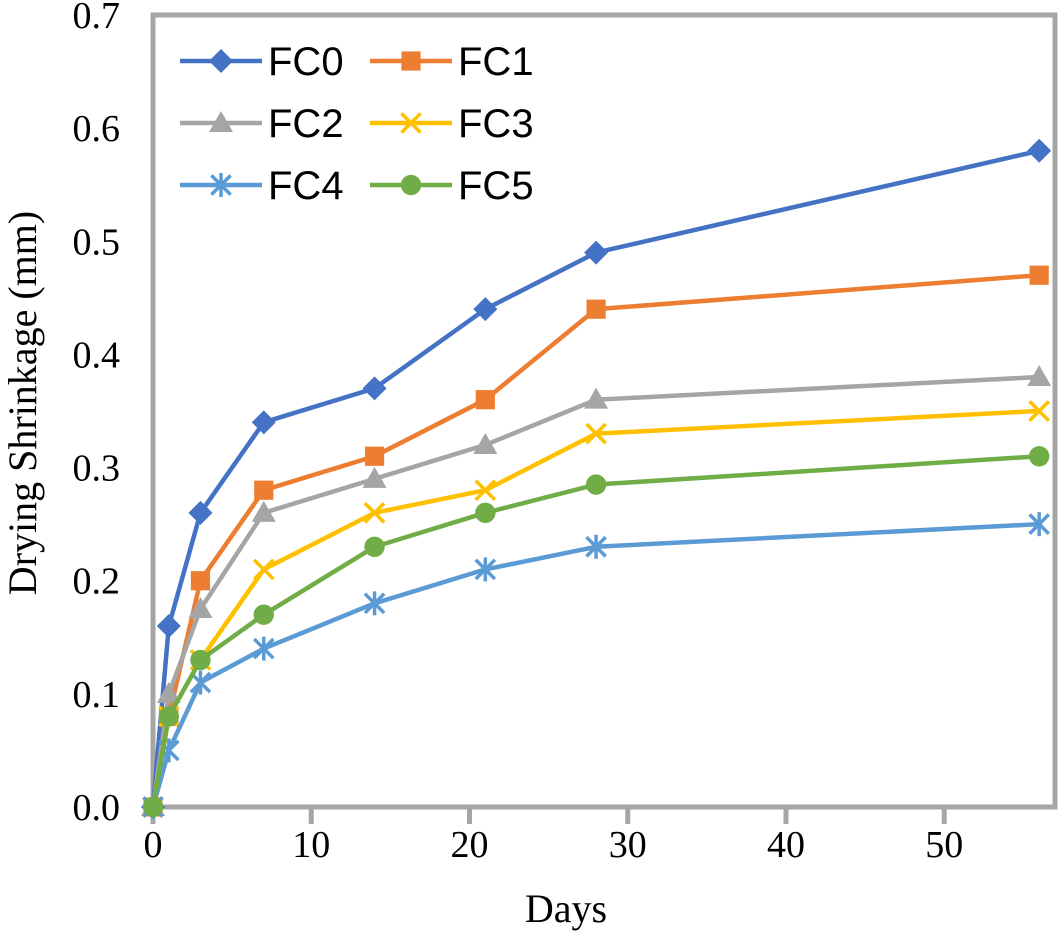 The height and width of the screenshot is (936, 1059). I want to click on y-tick-label: 0.0, so click(97, 808).